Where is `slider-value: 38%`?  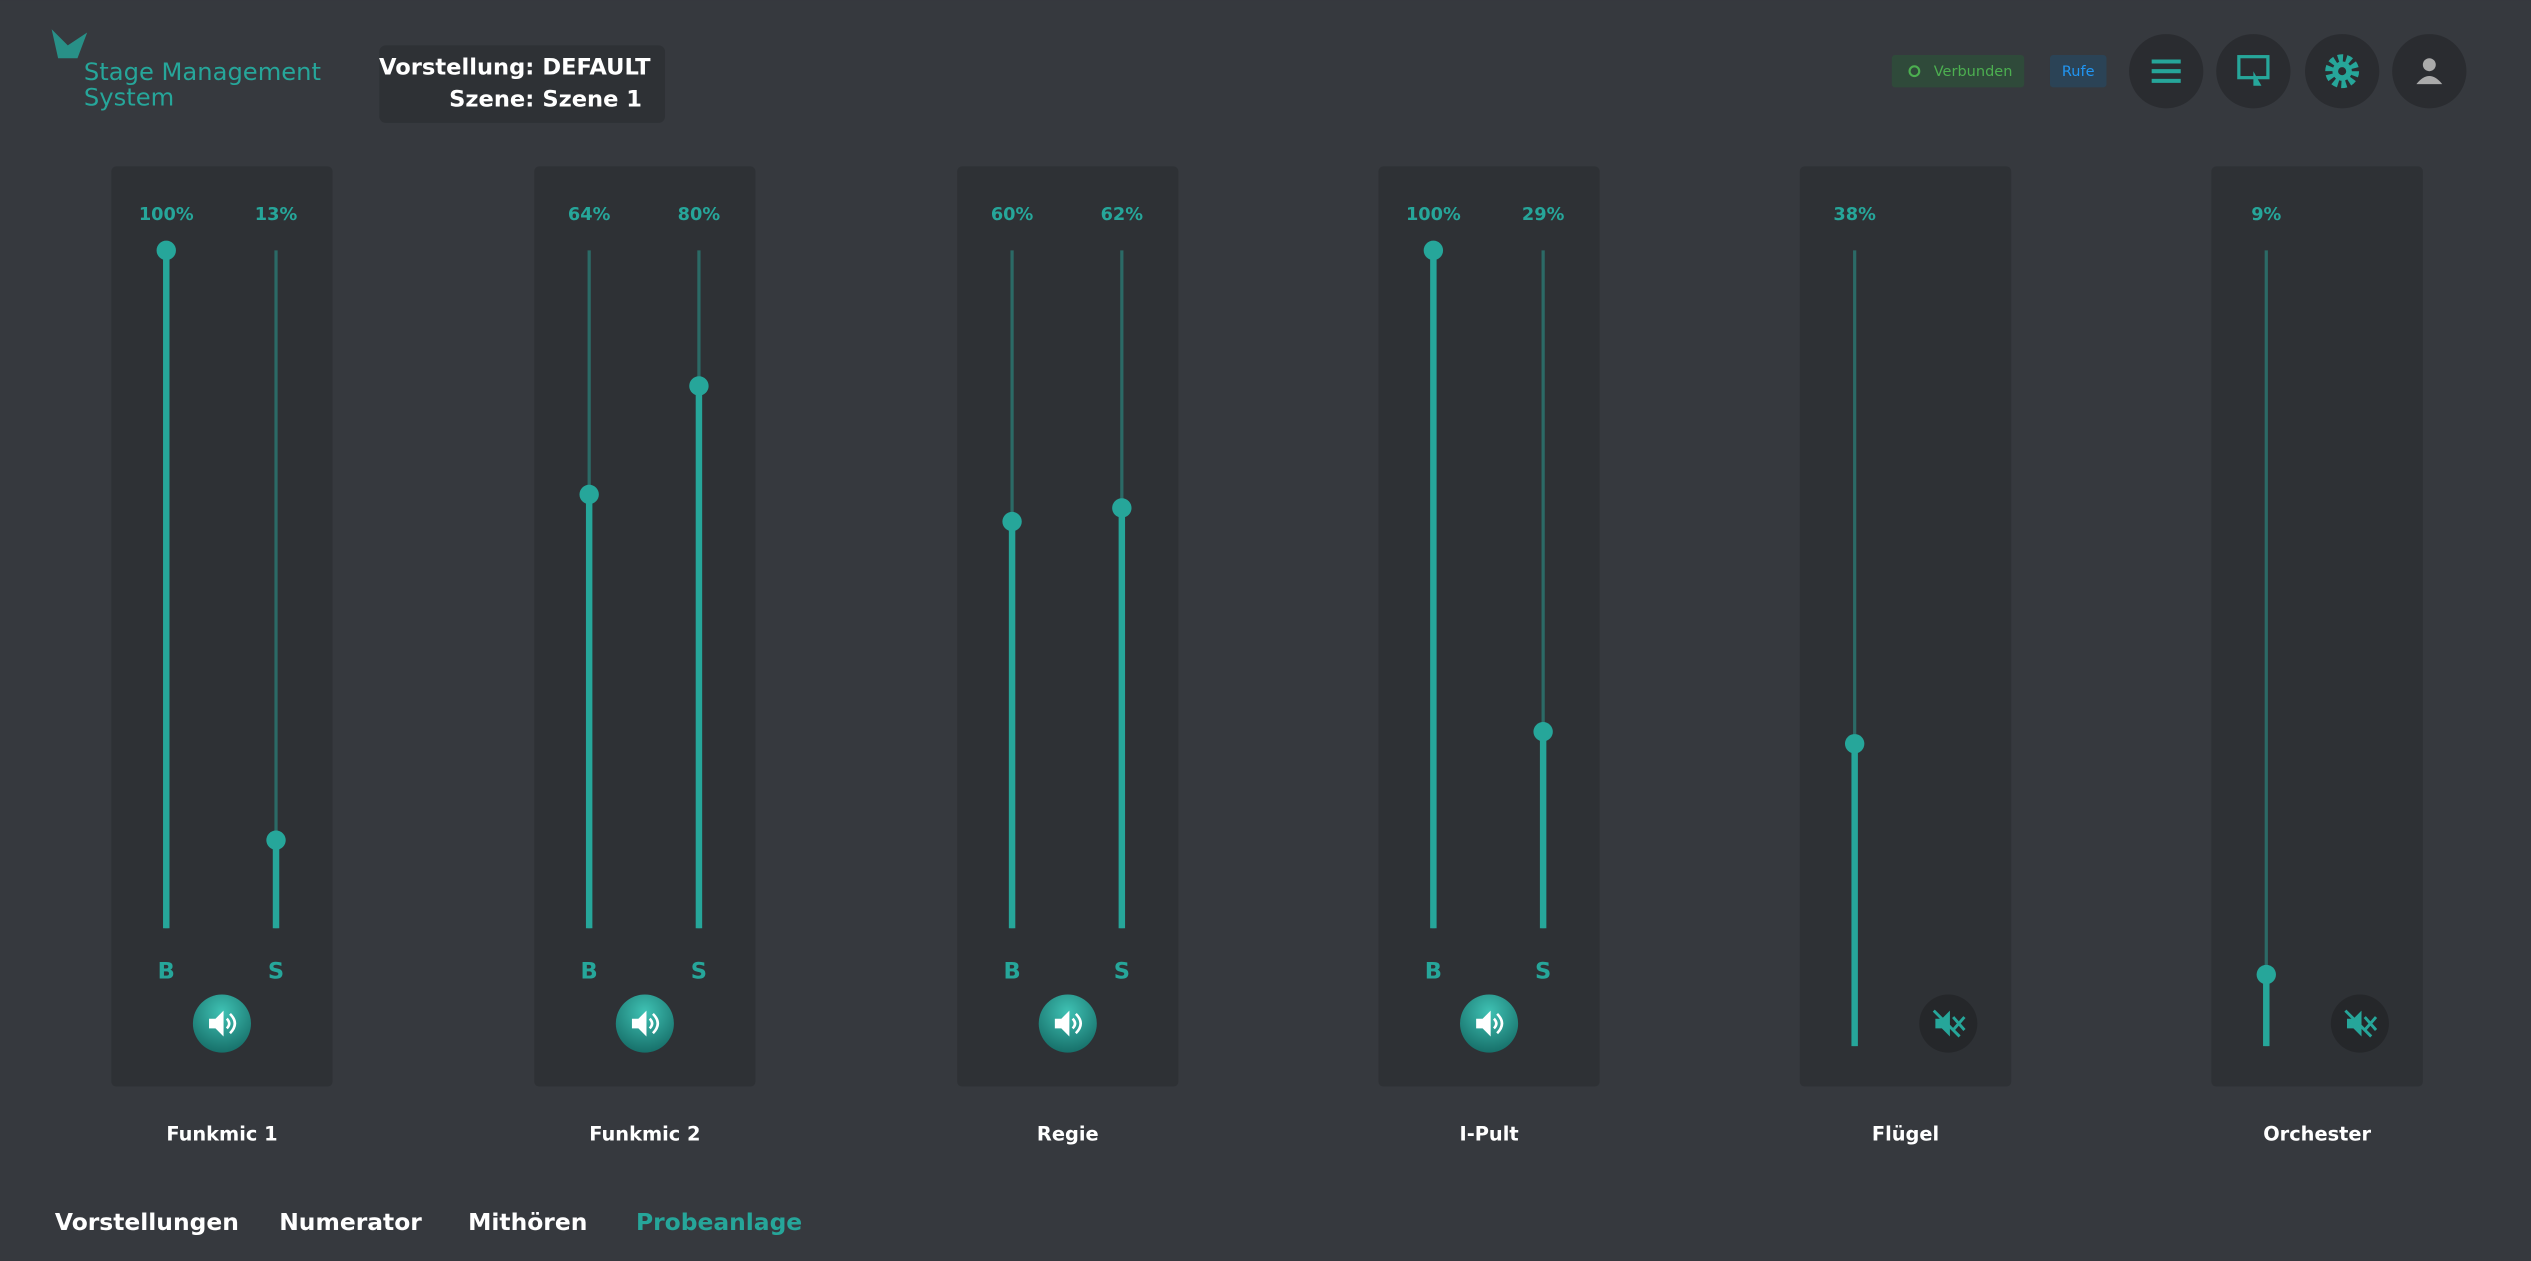 slider-value: 38% is located at coordinates (1854, 215).